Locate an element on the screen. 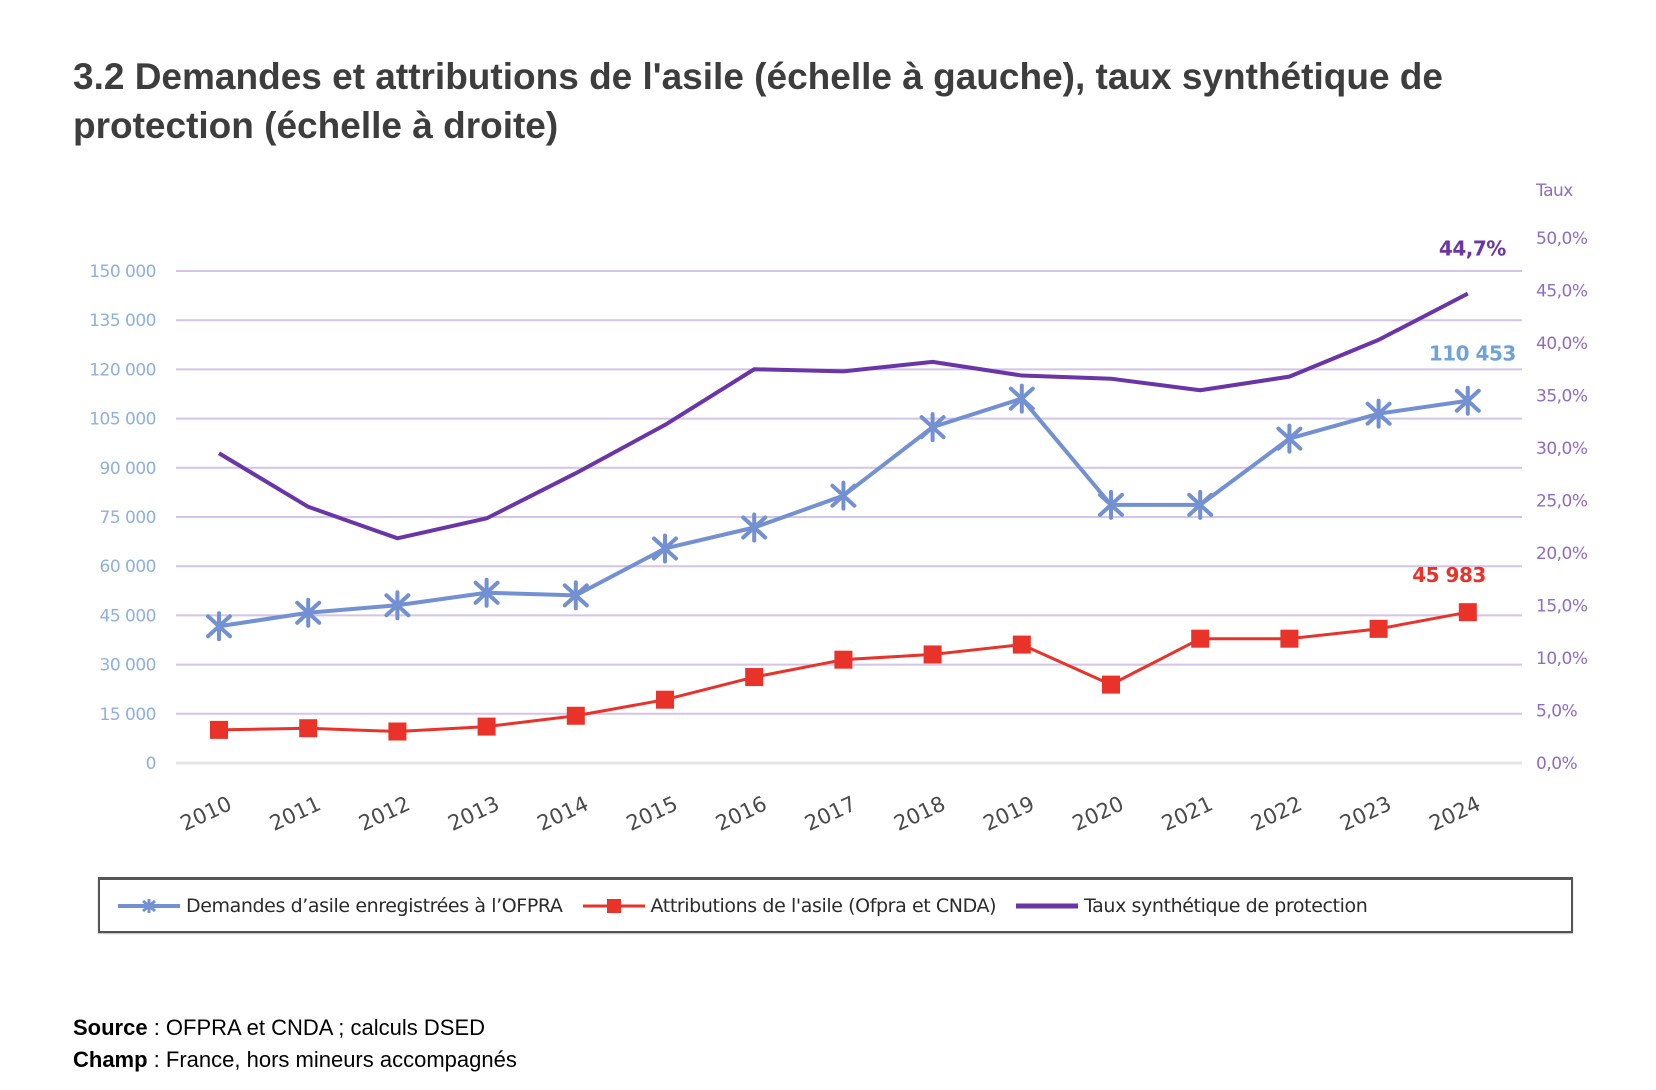 The height and width of the screenshot is (1090, 1656). left-axis-tick-label: 15 000 is located at coordinates (128, 715).